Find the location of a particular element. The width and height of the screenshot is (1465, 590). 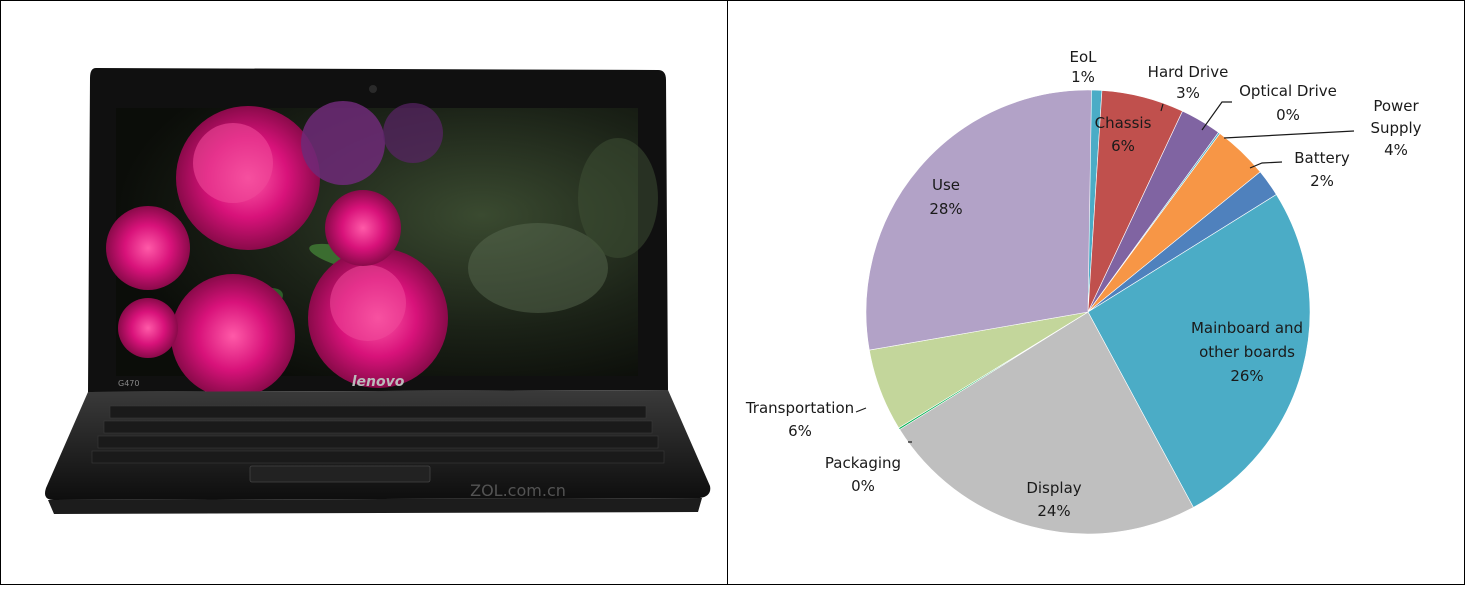

label-power-supply-value: 4% is located at coordinates (1396, 150).